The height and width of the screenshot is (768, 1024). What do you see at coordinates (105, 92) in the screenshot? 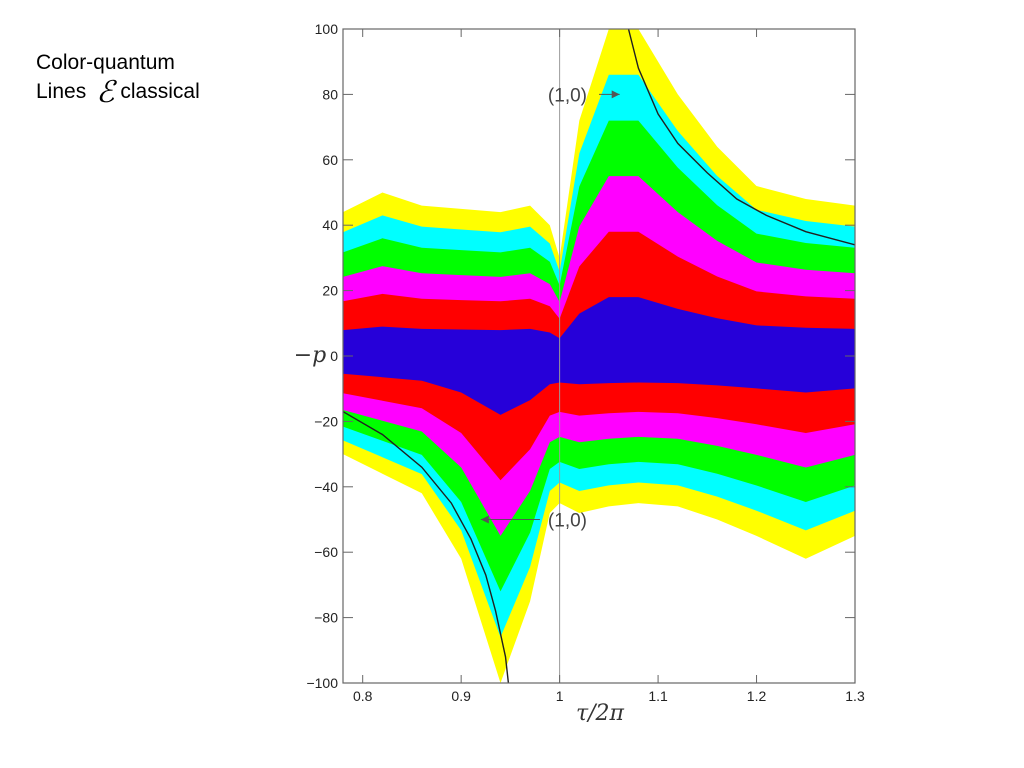
I see `script-e-symbol: ℰ` at bounding box center [105, 92].